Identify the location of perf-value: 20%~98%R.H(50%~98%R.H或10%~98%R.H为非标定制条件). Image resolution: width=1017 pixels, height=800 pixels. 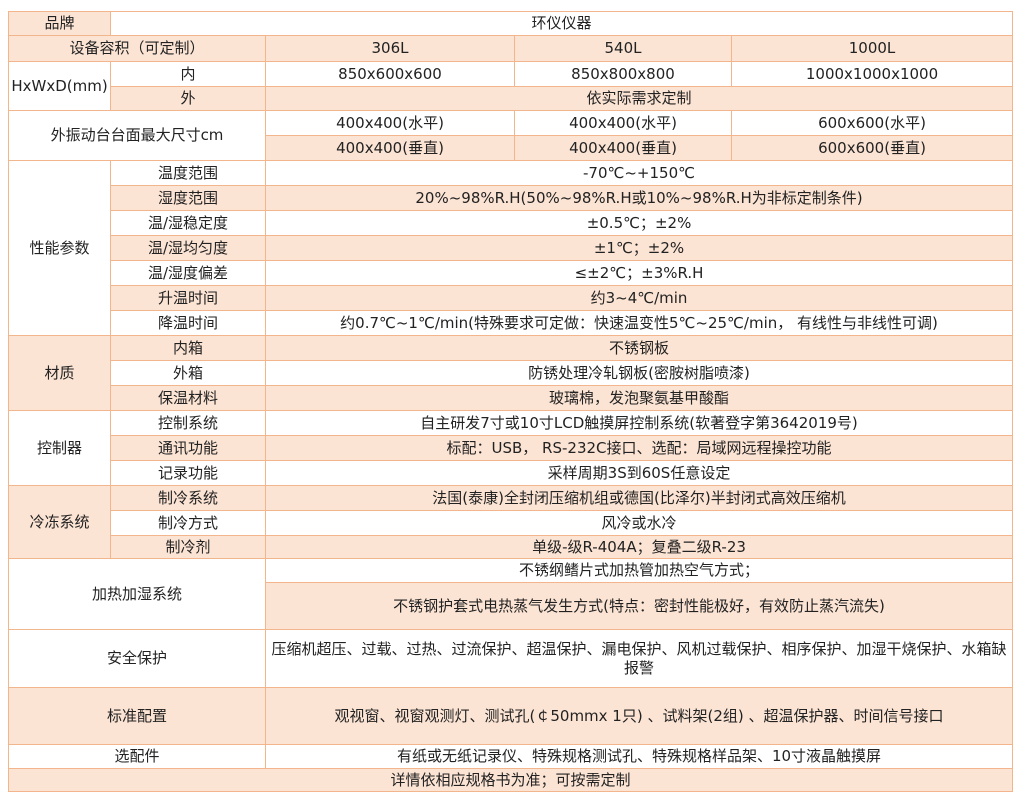
(639, 198).